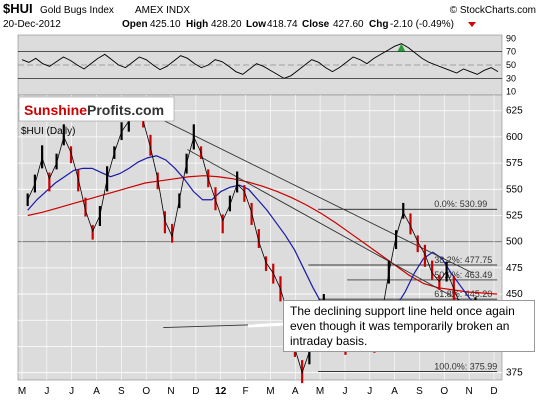  I want to click on fib-label: 100.0%: 375.99, so click(465, 367).